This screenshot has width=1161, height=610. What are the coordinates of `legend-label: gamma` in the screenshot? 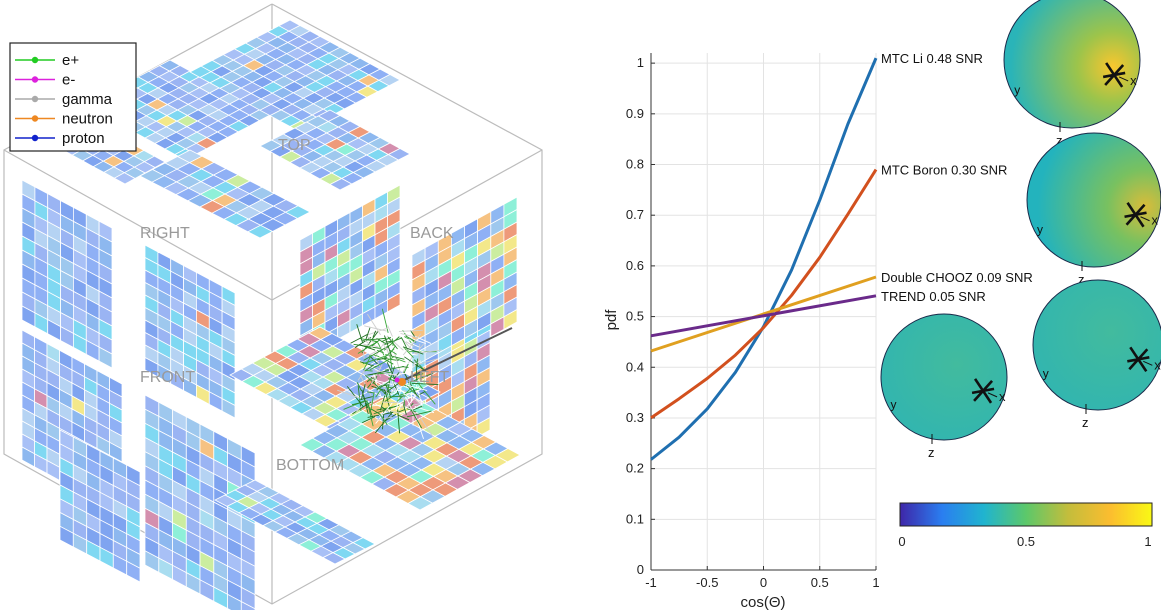 It's located at (87, 99).